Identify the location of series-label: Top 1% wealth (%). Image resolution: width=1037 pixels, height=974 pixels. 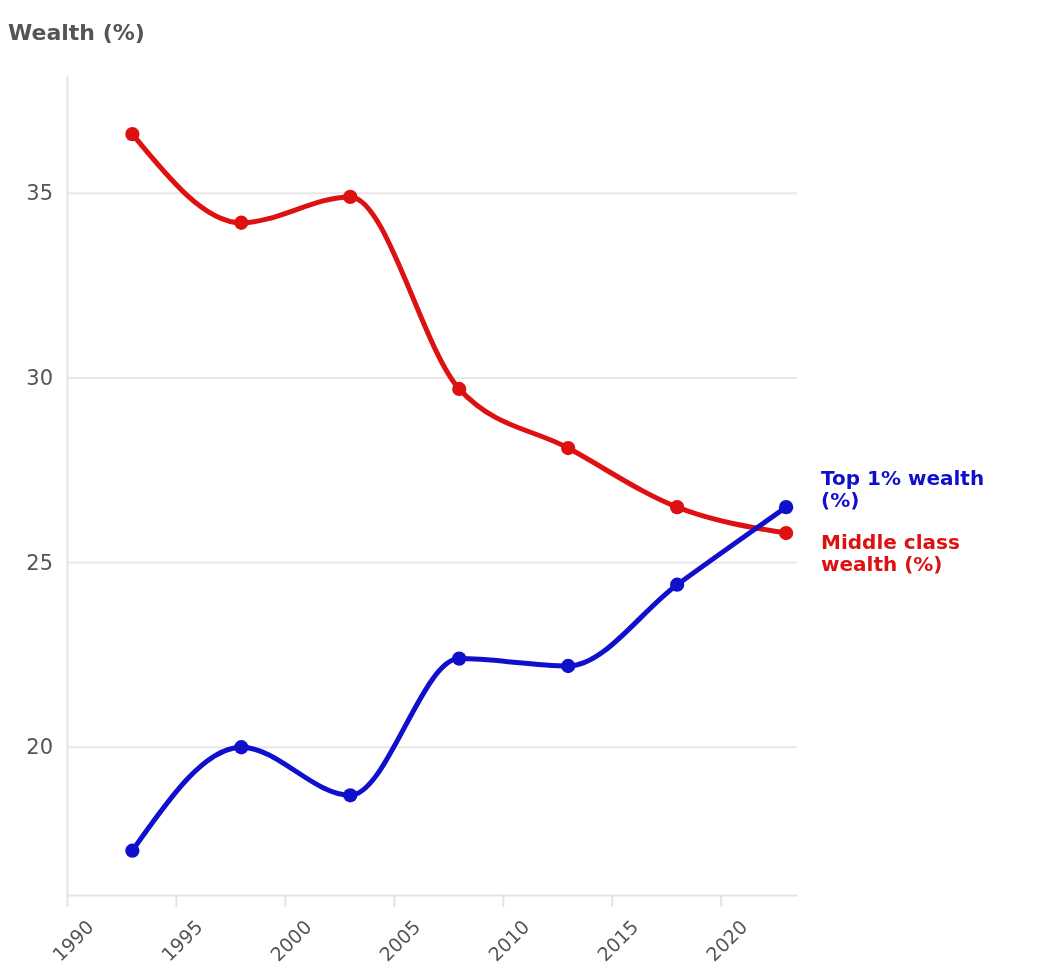
(903, 489).